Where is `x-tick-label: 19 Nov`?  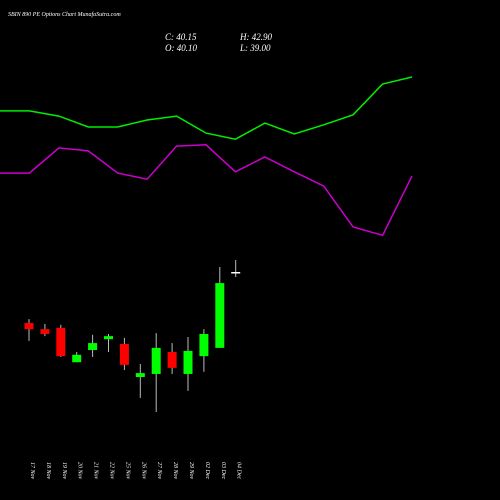
x-tick-label: 19 Nov is located at coordinates (64, 471).